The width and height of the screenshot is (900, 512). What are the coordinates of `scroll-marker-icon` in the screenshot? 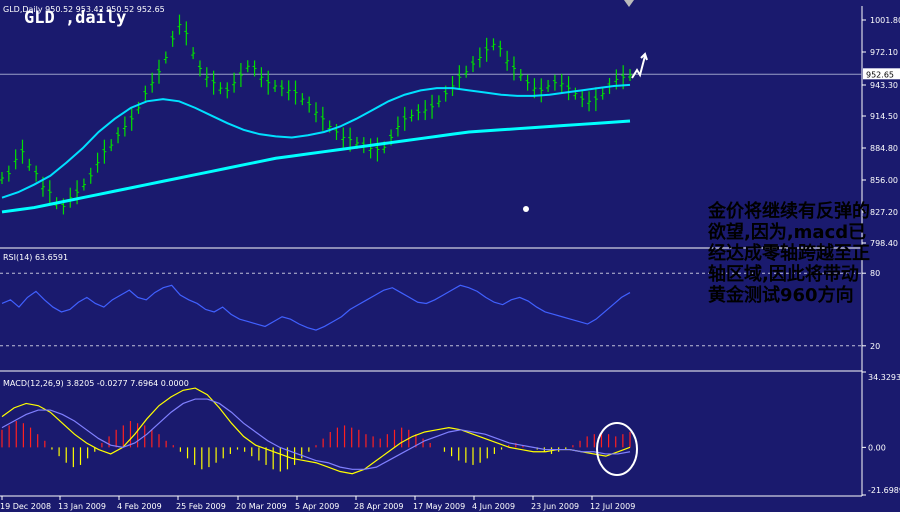 It's located at (629, 3).